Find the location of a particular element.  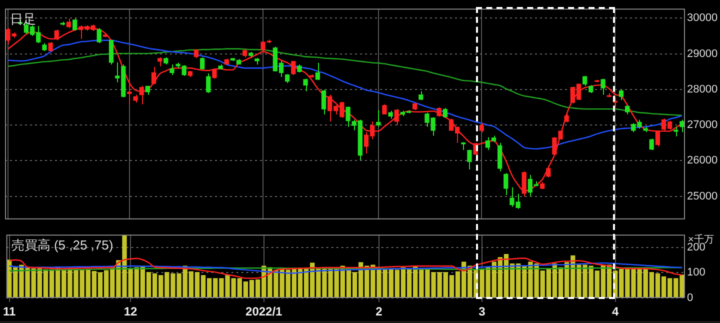

y-tick-label: 0 is located at coordinates (690, 298).